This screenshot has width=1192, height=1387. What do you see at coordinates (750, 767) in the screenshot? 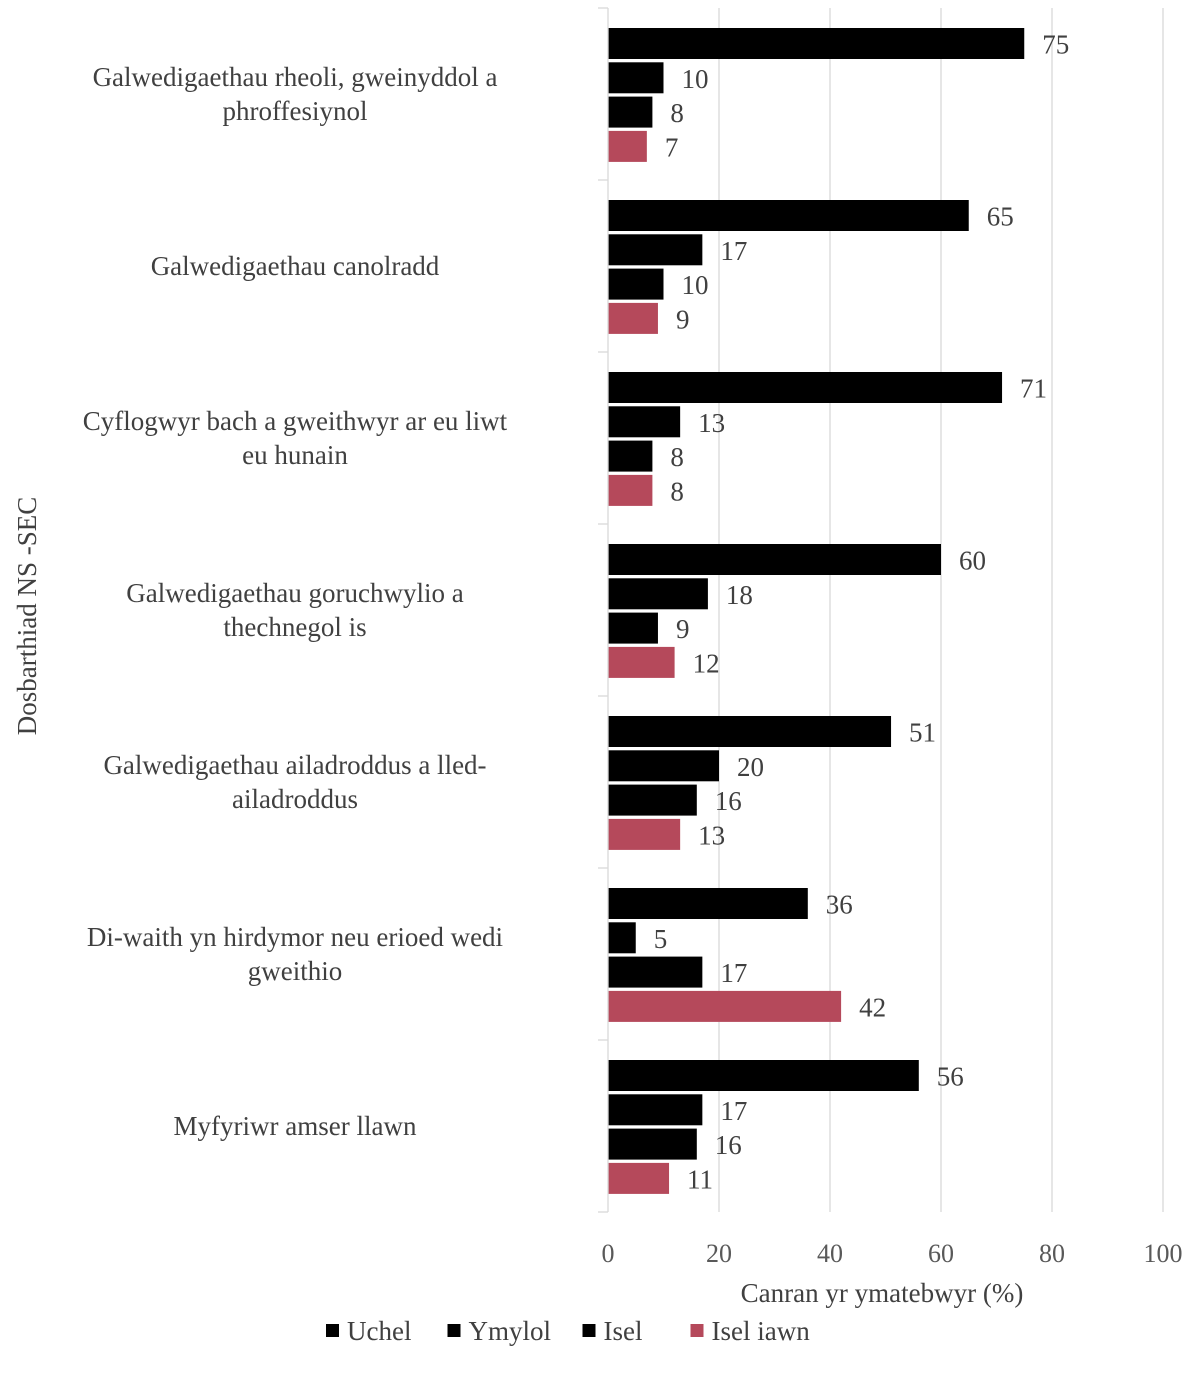
I see `data-label: 20` at bounding box center [750, 767].